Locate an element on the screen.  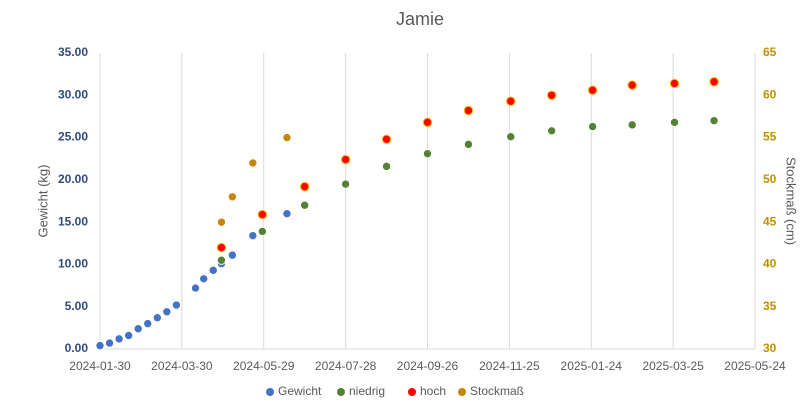
legend-label: Stockmaß is located at coordinates (497, 391).